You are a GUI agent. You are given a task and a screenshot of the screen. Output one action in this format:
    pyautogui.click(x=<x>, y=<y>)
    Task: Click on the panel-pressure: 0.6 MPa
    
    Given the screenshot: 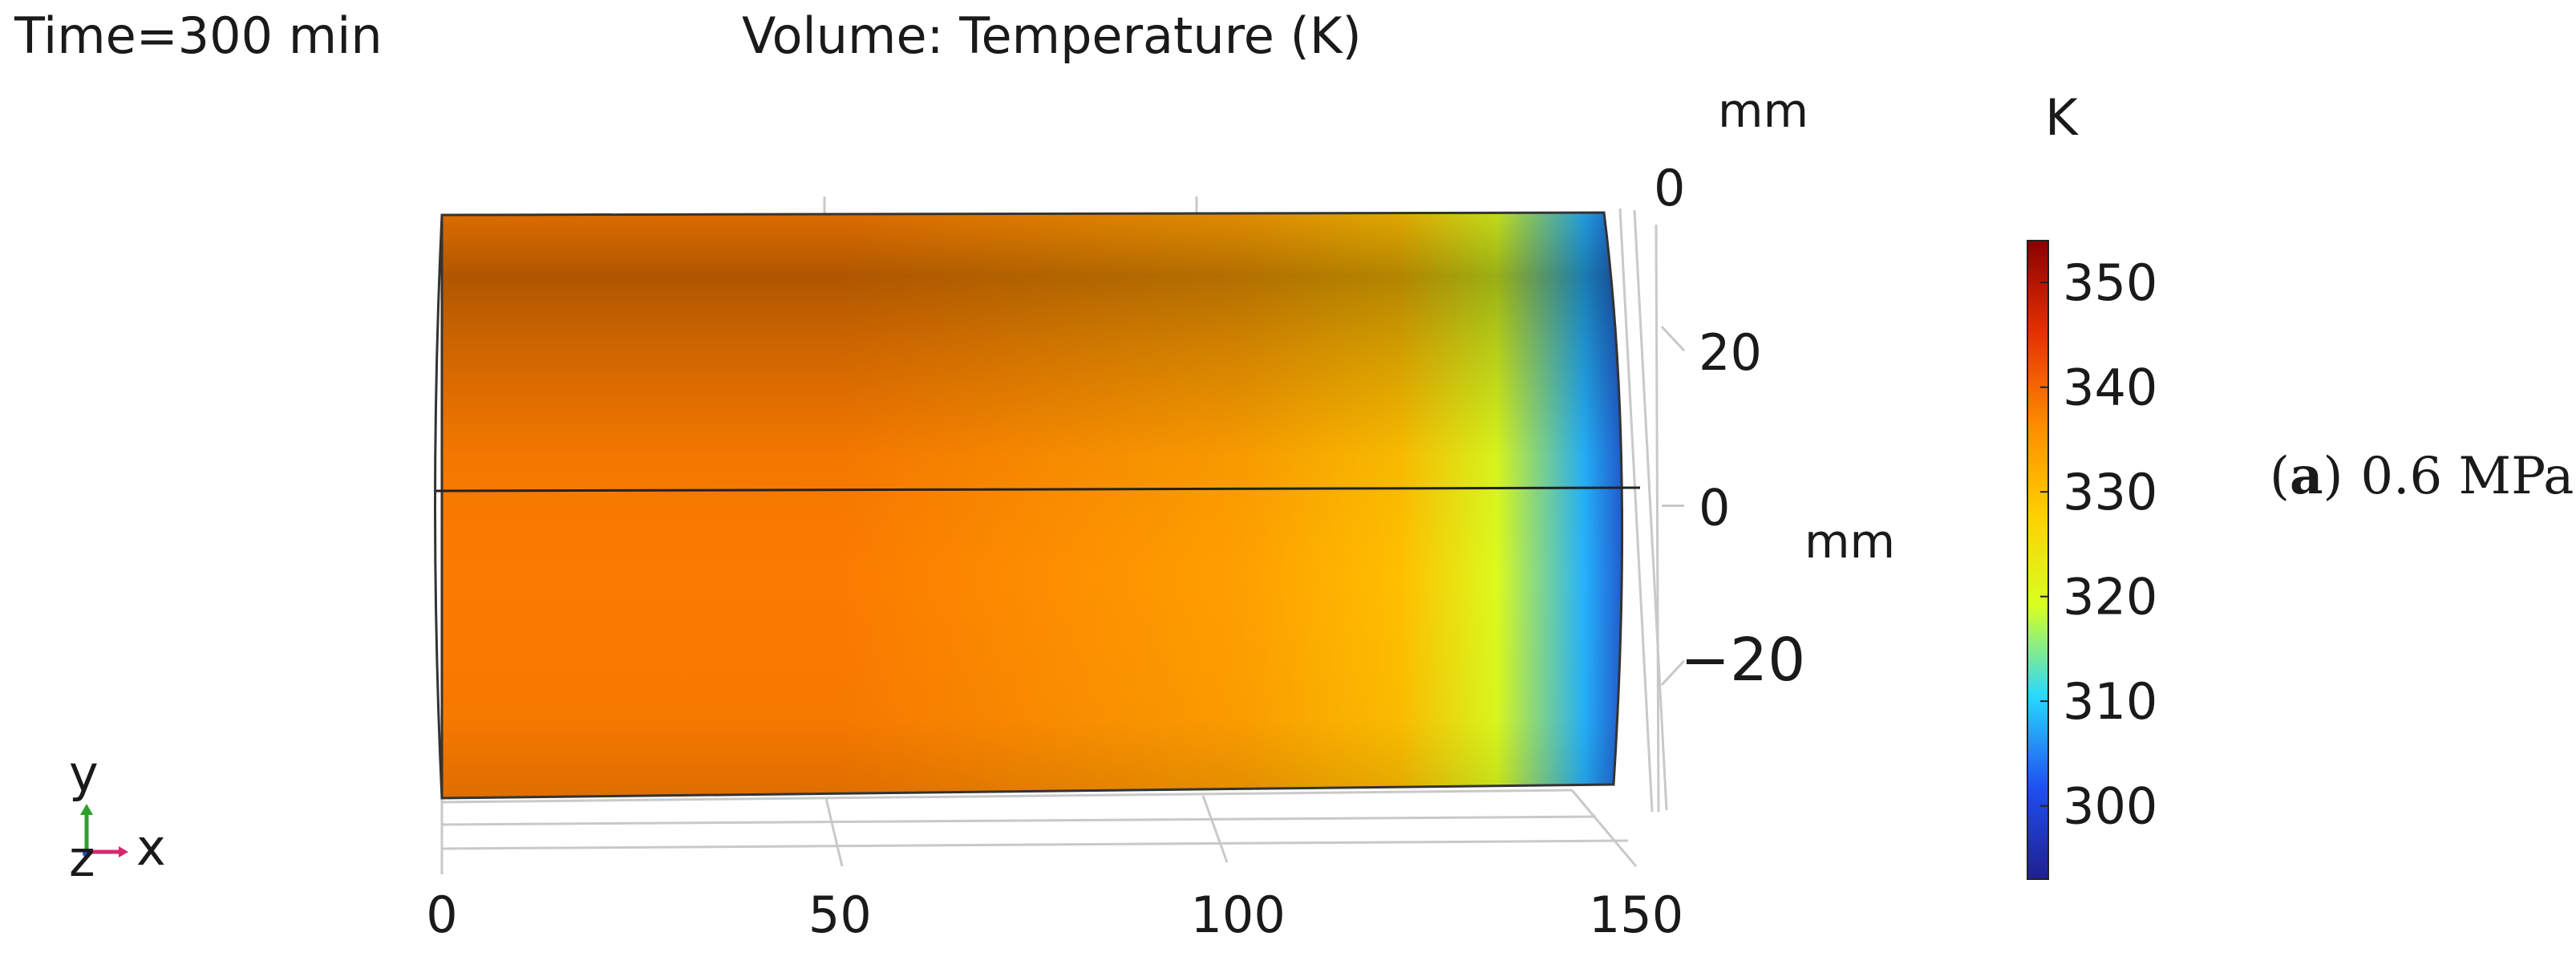 What is the action you would take?
    pyautogui.click(x=2467, y=476)
    